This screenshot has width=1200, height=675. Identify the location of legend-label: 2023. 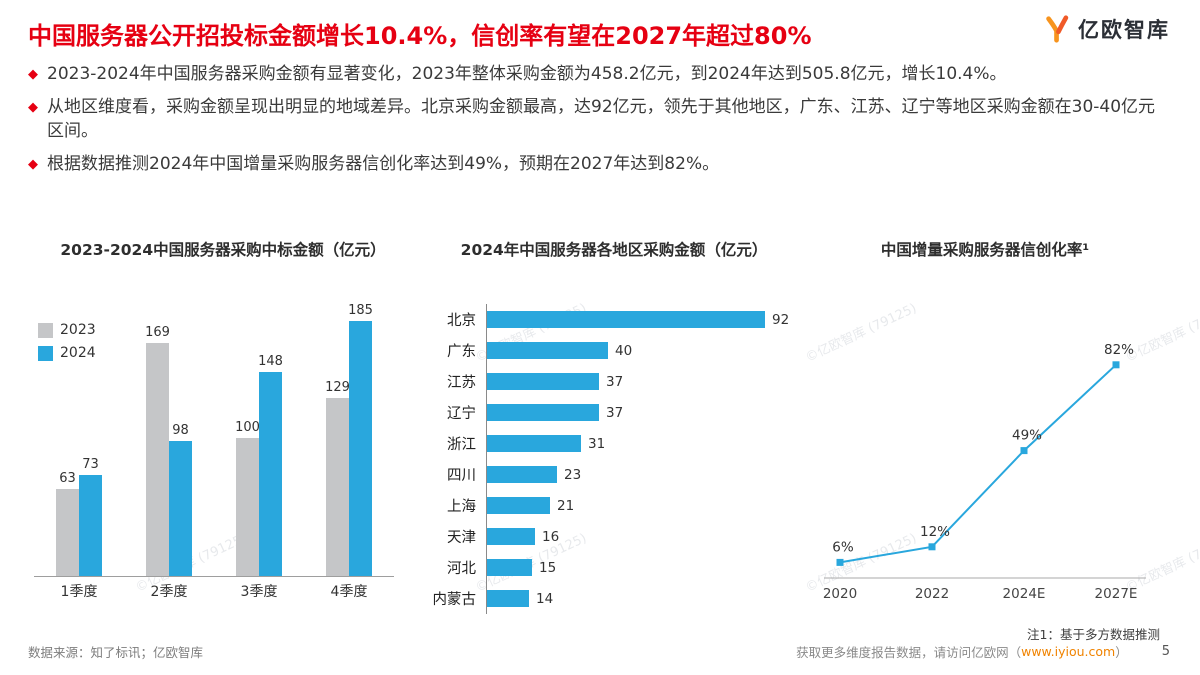
(78, 330).